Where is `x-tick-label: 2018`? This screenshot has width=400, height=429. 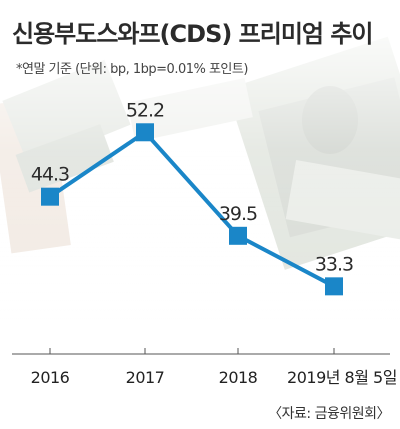
x-tick-label: 2018 is located at coordinates (238, 377).